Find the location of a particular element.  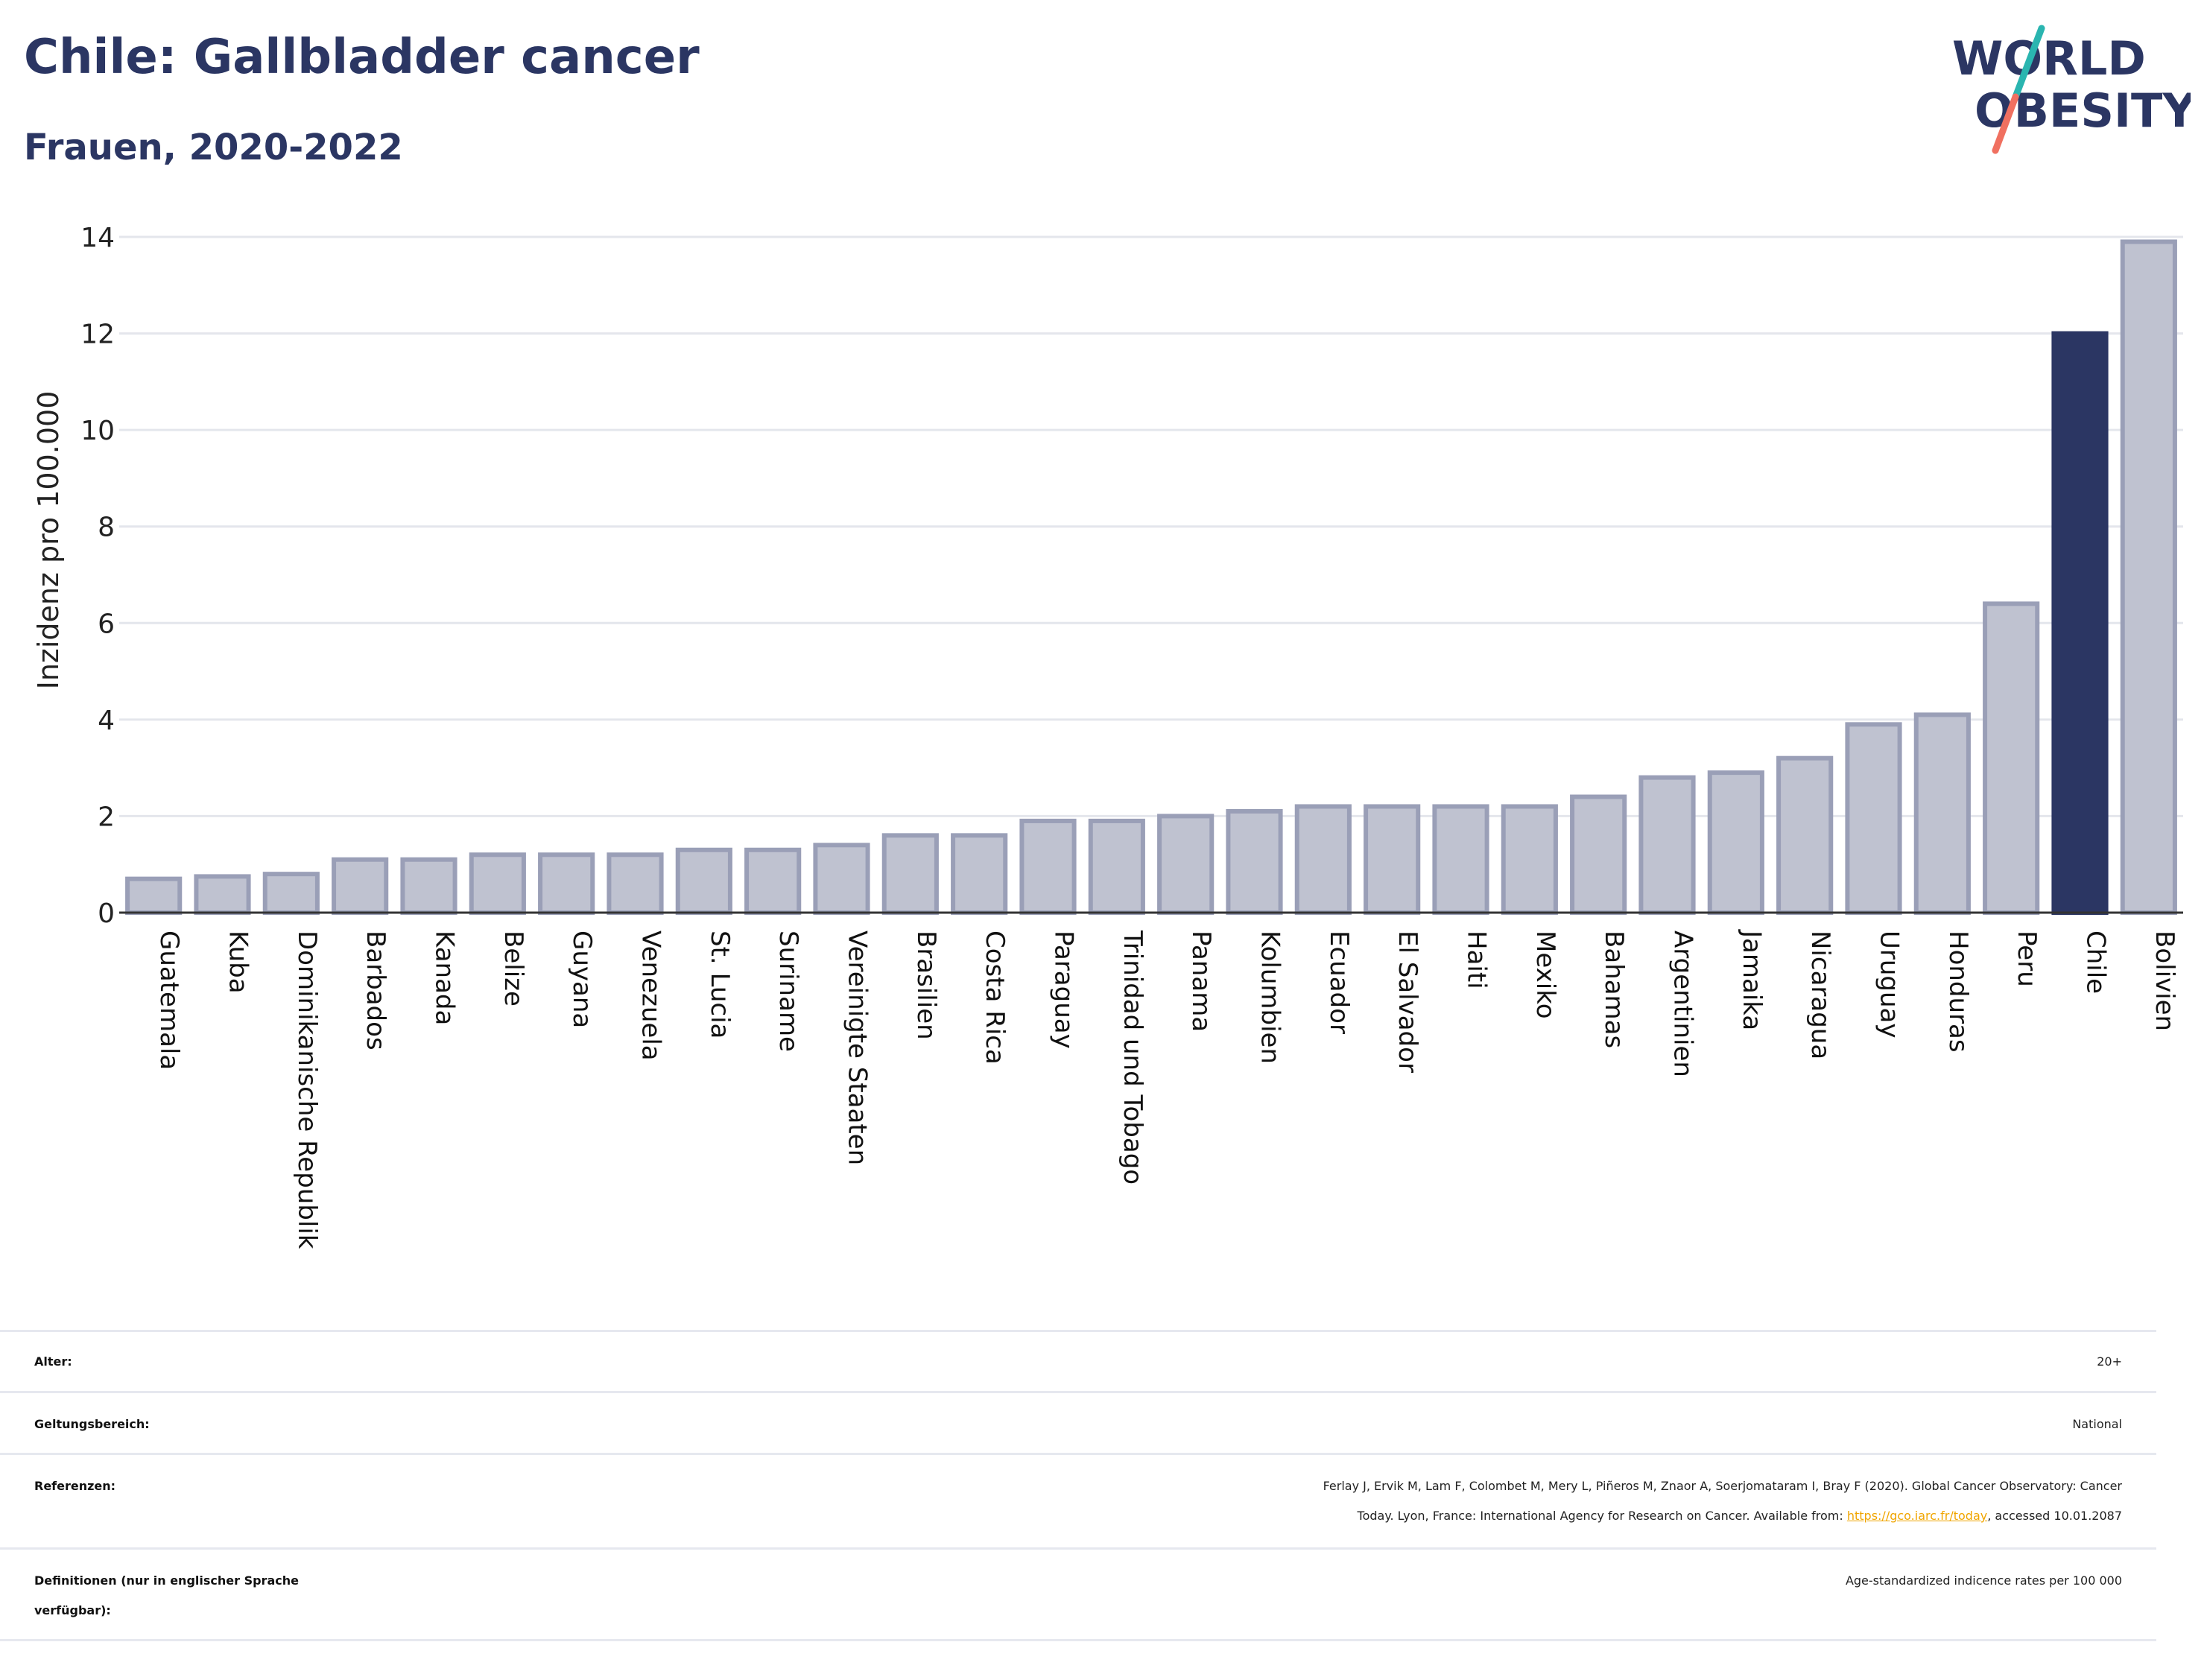

x-tick-label: Brasilien is located at coordinates (926, 985).